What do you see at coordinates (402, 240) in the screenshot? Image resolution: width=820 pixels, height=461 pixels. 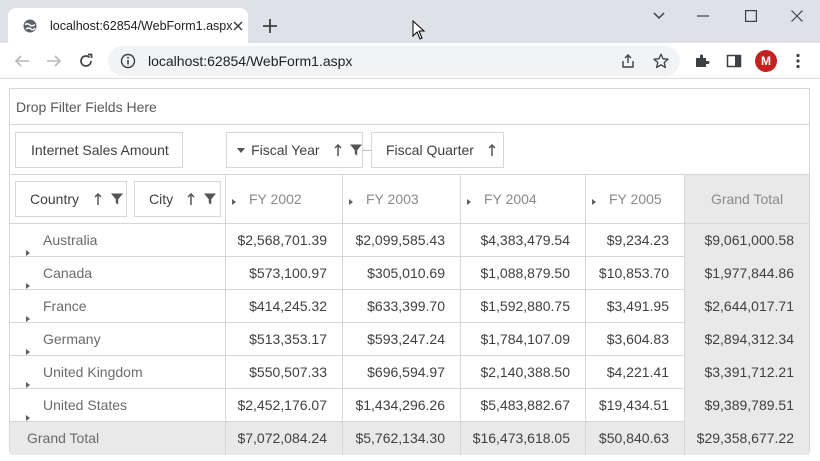 I see `value-cell: $2,099,585.43` at bounding box center [402, 240].